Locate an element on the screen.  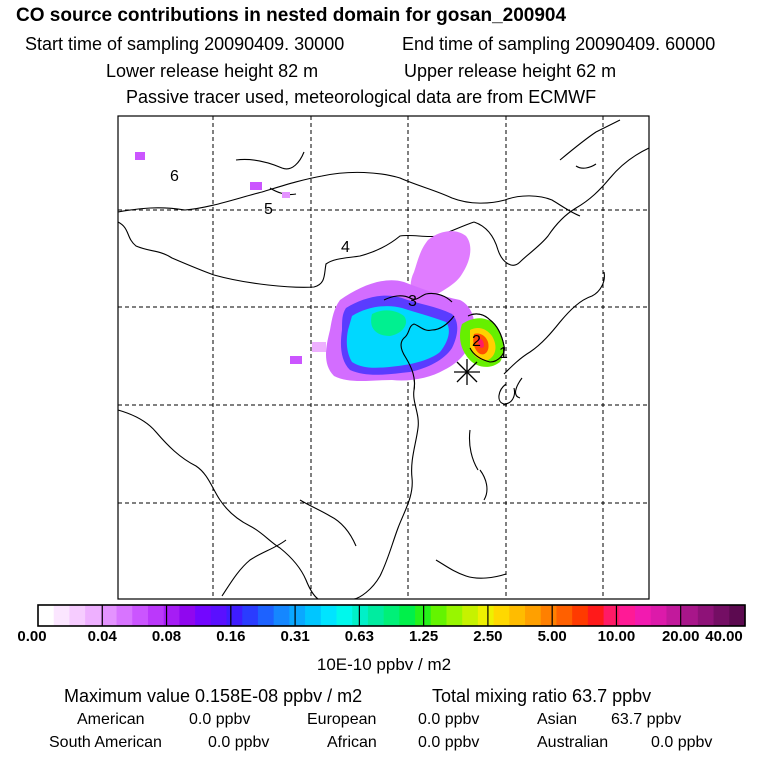
european-value: 0.0 ppbv is located at coordinates (449, 719).